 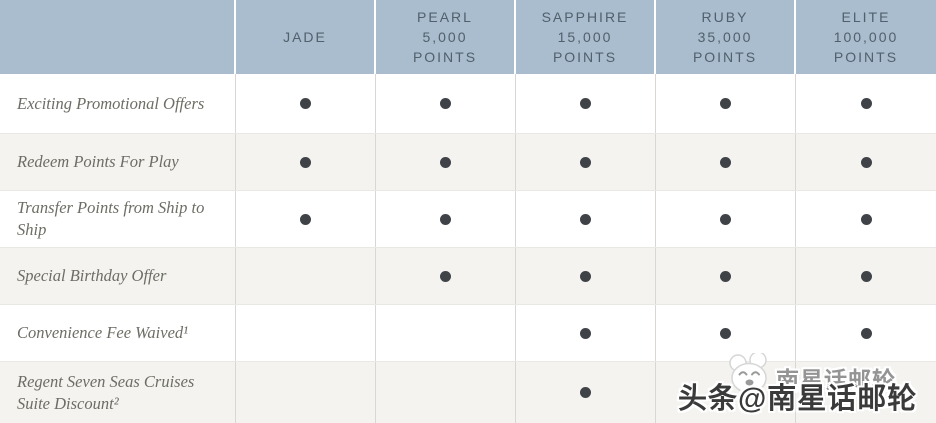 I want to click on header-cell-empty, so click(x=118, y=37).